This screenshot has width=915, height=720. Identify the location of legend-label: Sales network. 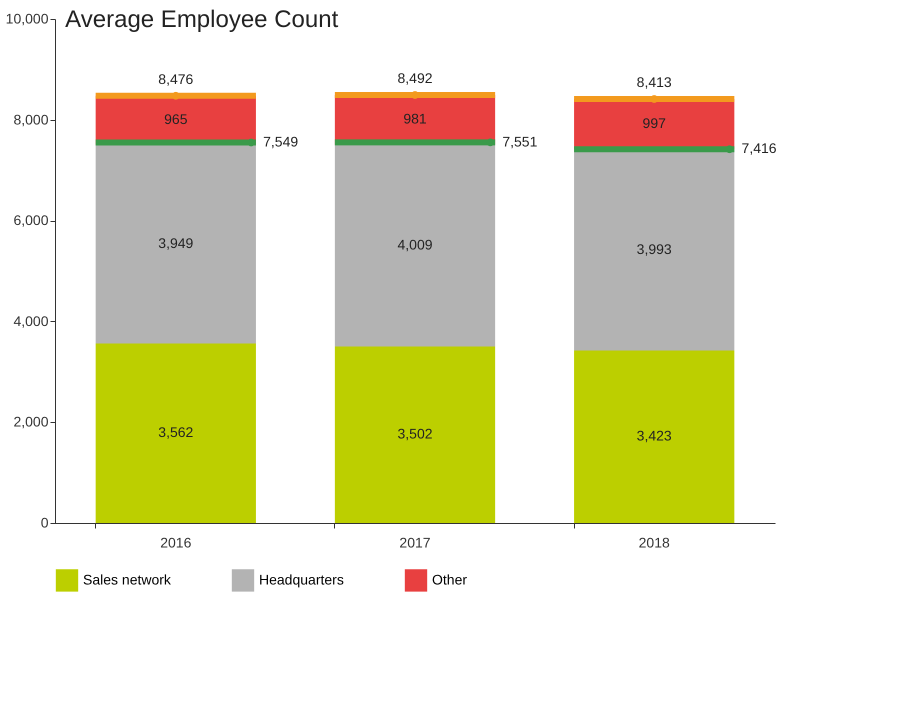
(127, 579).